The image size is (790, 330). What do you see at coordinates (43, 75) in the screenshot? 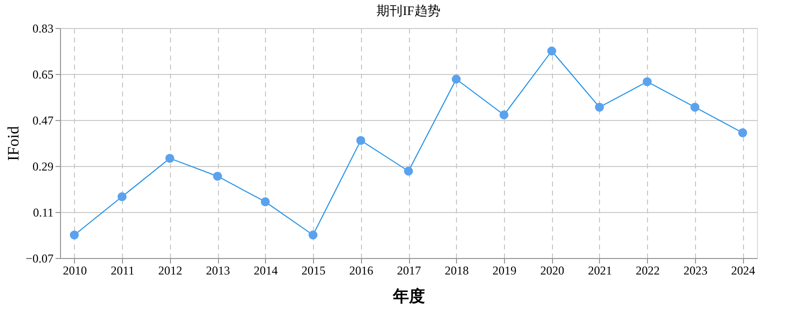
I see `y-tick-label: 0.65` at bounding box center [43, 75].